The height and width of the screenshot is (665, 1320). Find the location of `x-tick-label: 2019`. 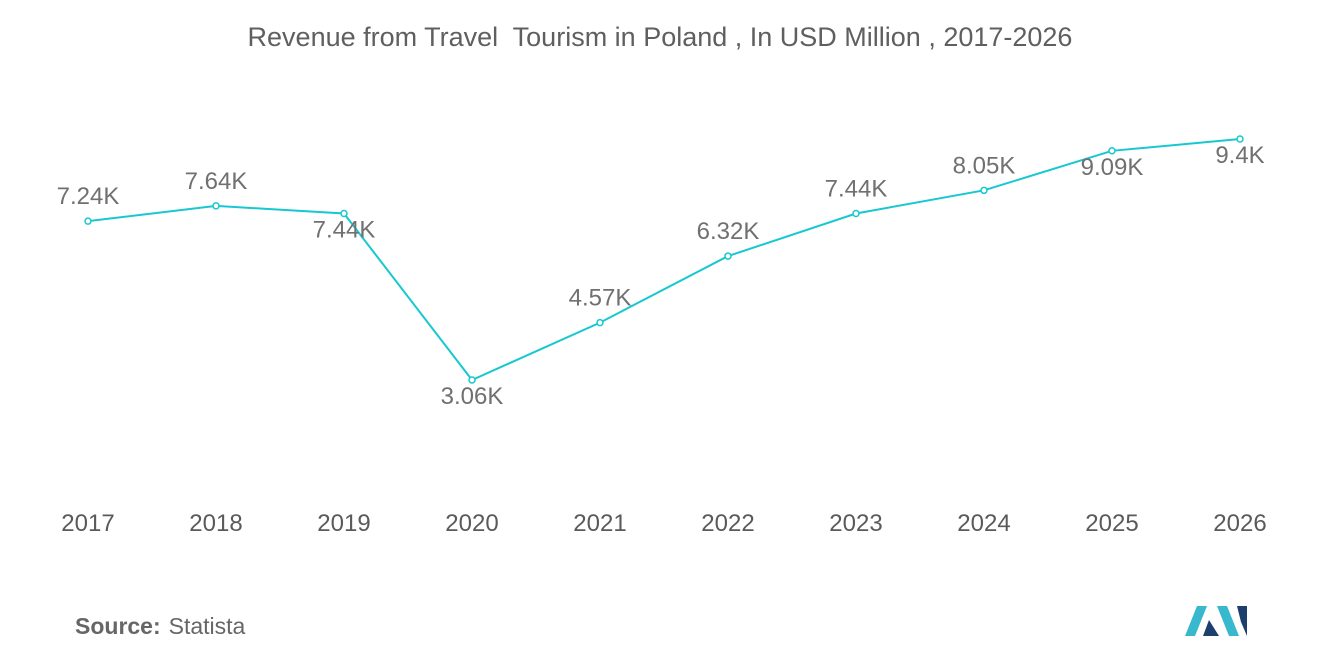

x-tick-label: 2019 is located at coordinates (343, 523).